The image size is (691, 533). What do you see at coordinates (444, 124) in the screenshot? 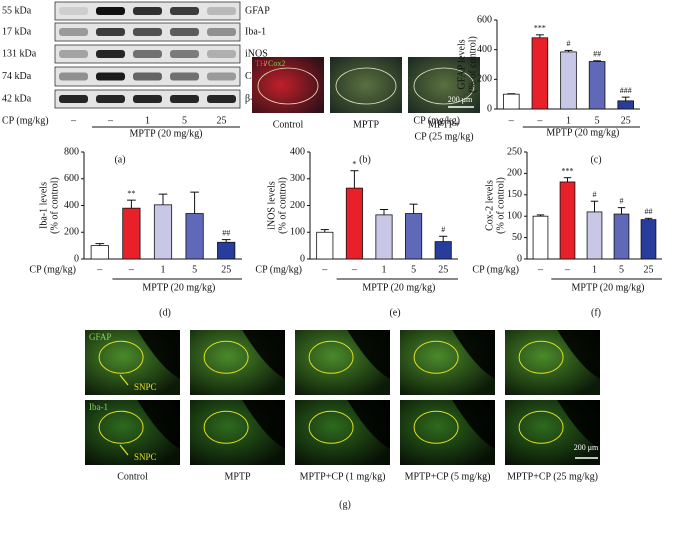
I see `caption: MPTP+` at bounding box center [444, 124].